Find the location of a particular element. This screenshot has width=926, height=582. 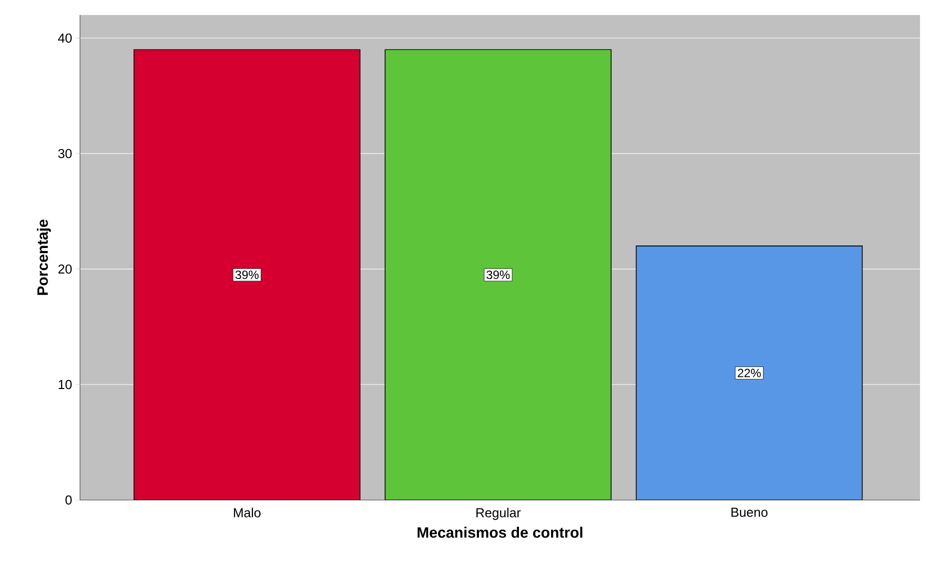

y-axis-title: Porcentaje is located at coordinates (43, 257).